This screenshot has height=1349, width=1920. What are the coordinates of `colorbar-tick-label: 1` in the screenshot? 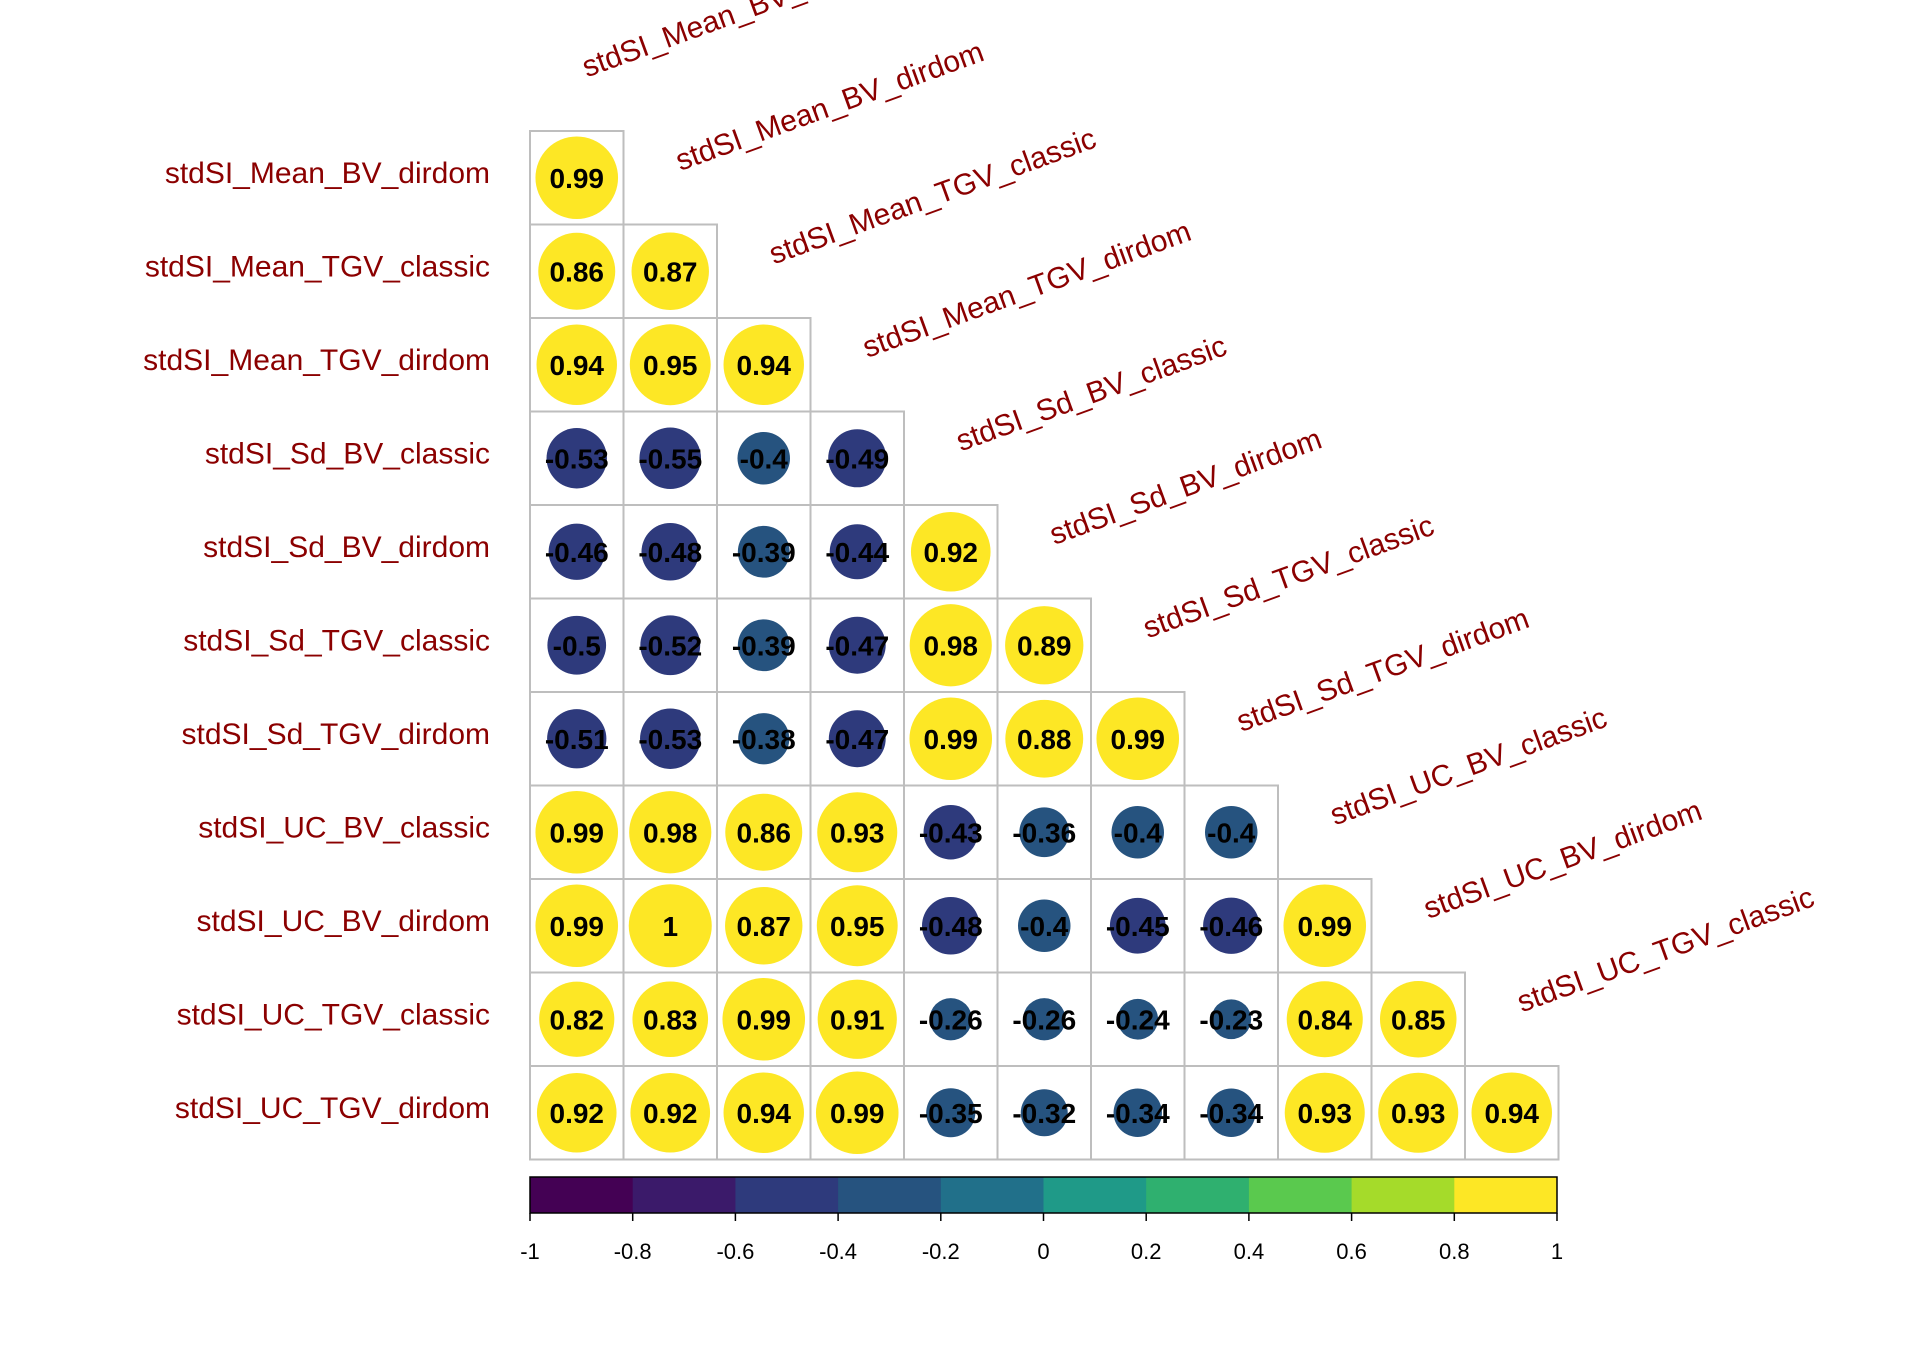 It's located at (1557, 1251).